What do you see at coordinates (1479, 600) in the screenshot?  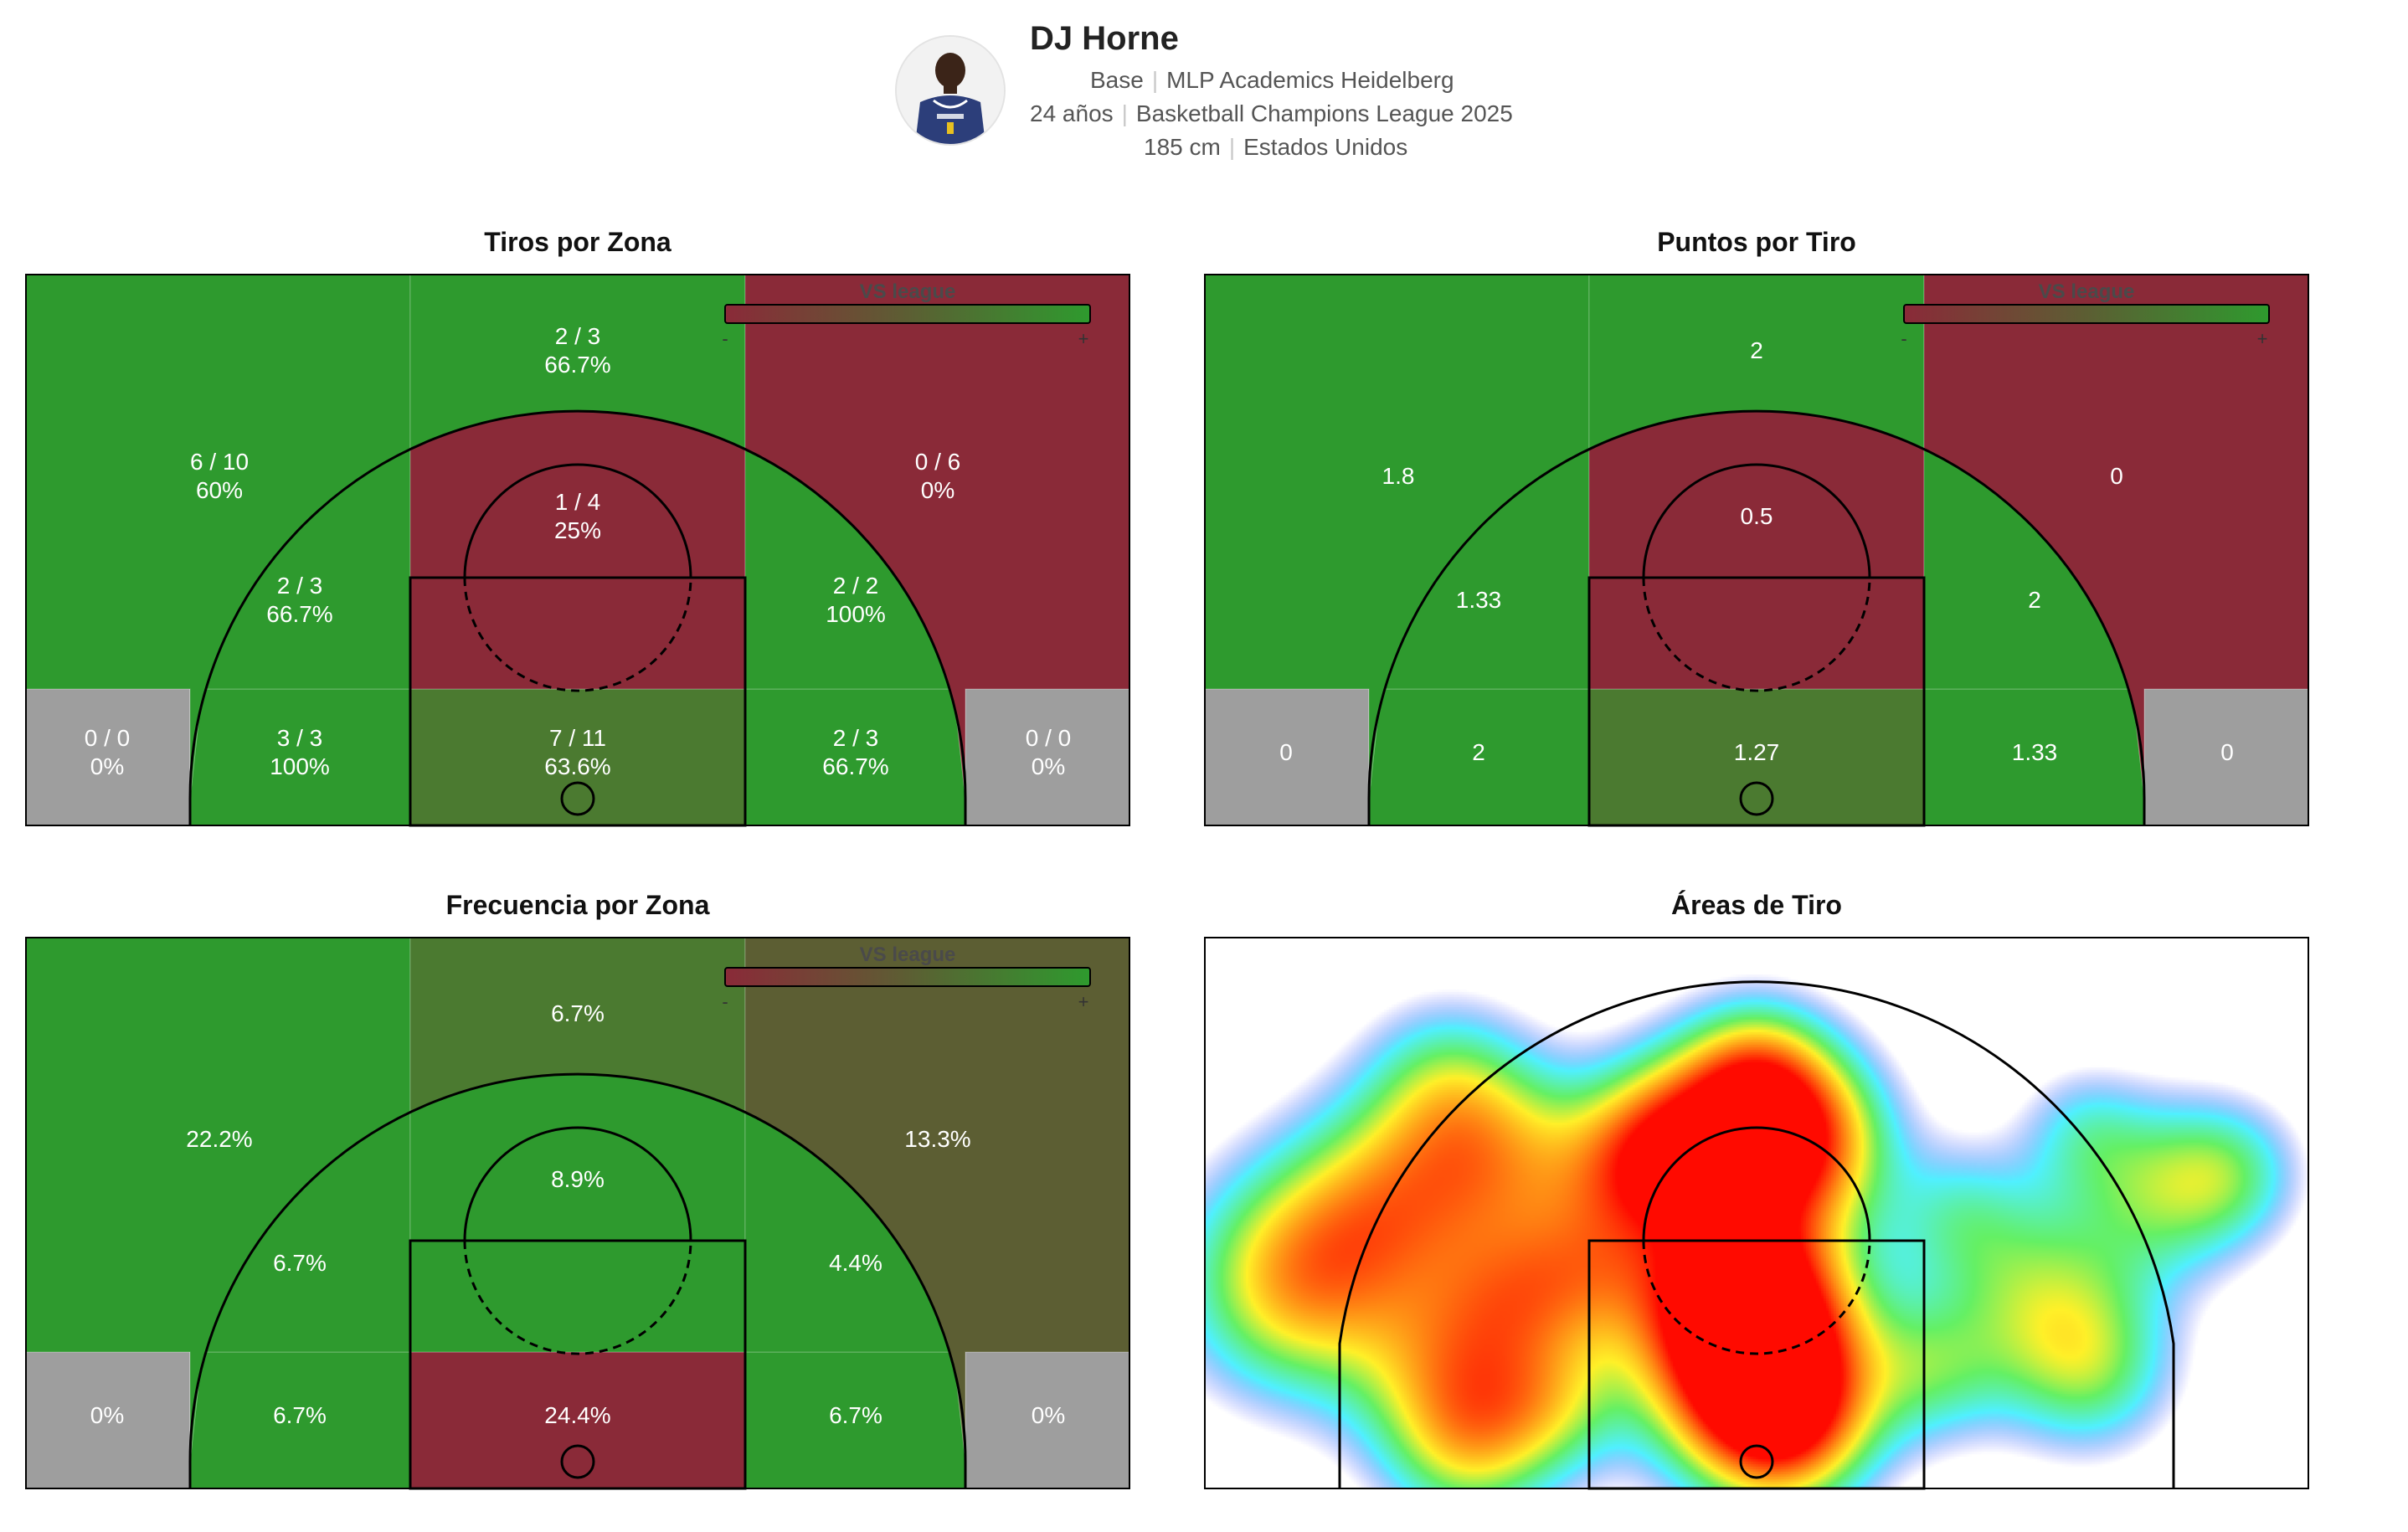 I see `zone-label-mid-left: 1.33` at bounding box center [1479, 600].